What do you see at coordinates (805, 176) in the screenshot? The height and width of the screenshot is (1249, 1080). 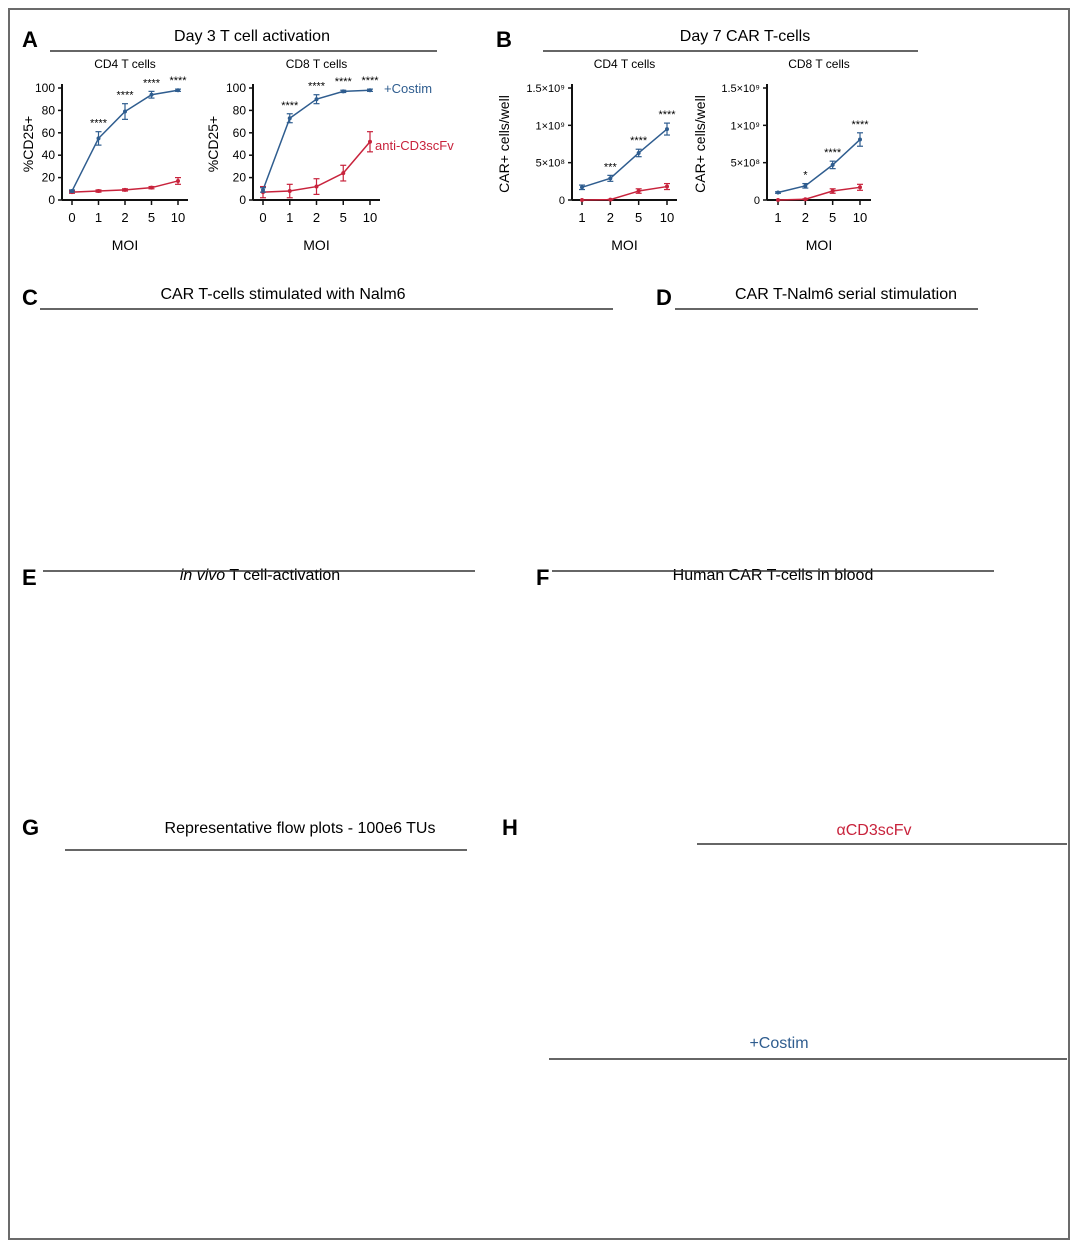 I see `significance-label: *` at bounding box center [805, 176].